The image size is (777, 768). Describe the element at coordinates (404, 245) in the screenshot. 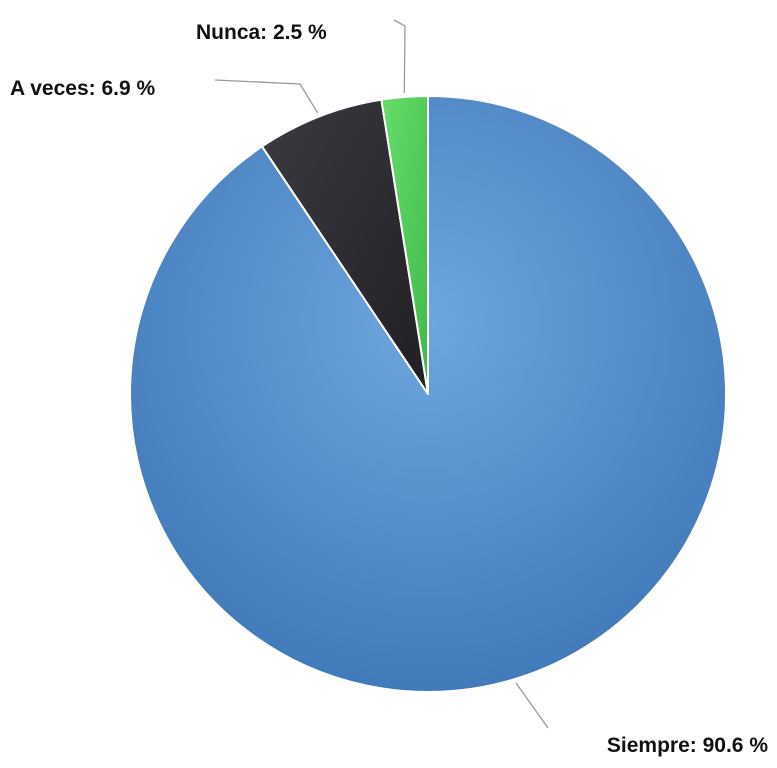

I see `pie-slice-nunca` at that location.